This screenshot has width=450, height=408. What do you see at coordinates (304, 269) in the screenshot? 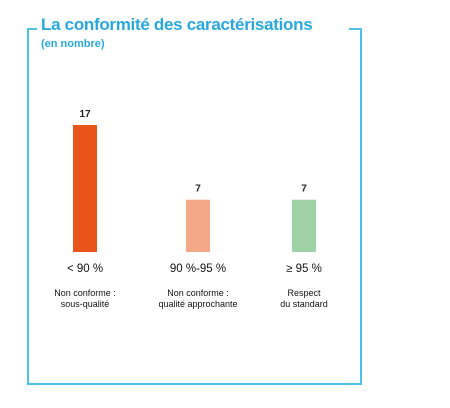
I see `category-label-3: ≥ 95 %` at bounding box center [304, 269].